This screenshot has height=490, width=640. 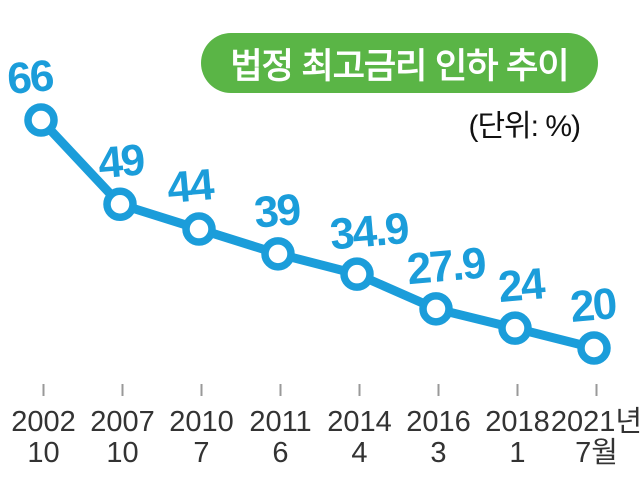 What do you see at coordinates (43, 422) in the screenshot?
I see `x-axis-year-label: 2002` at bounding box center [43, 422].